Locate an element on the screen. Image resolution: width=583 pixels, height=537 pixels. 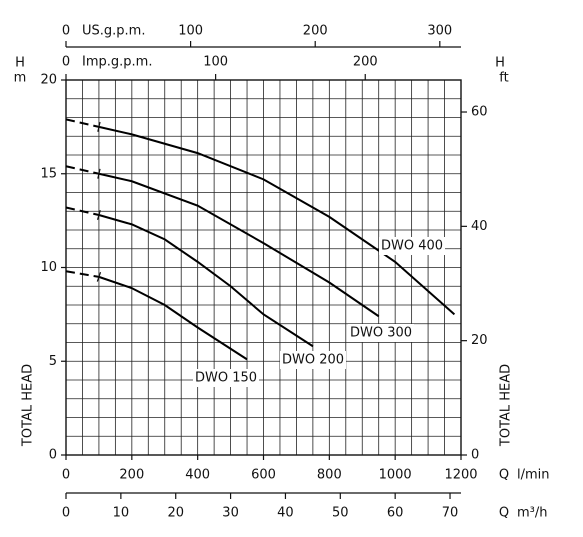
x-label: Q is located at coordinates (504, 475).